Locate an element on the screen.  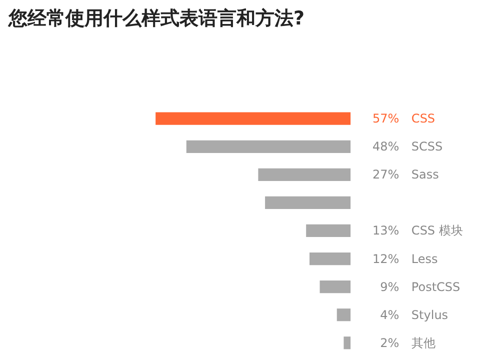
data-label: 57% is located at coordinates (386, 119).